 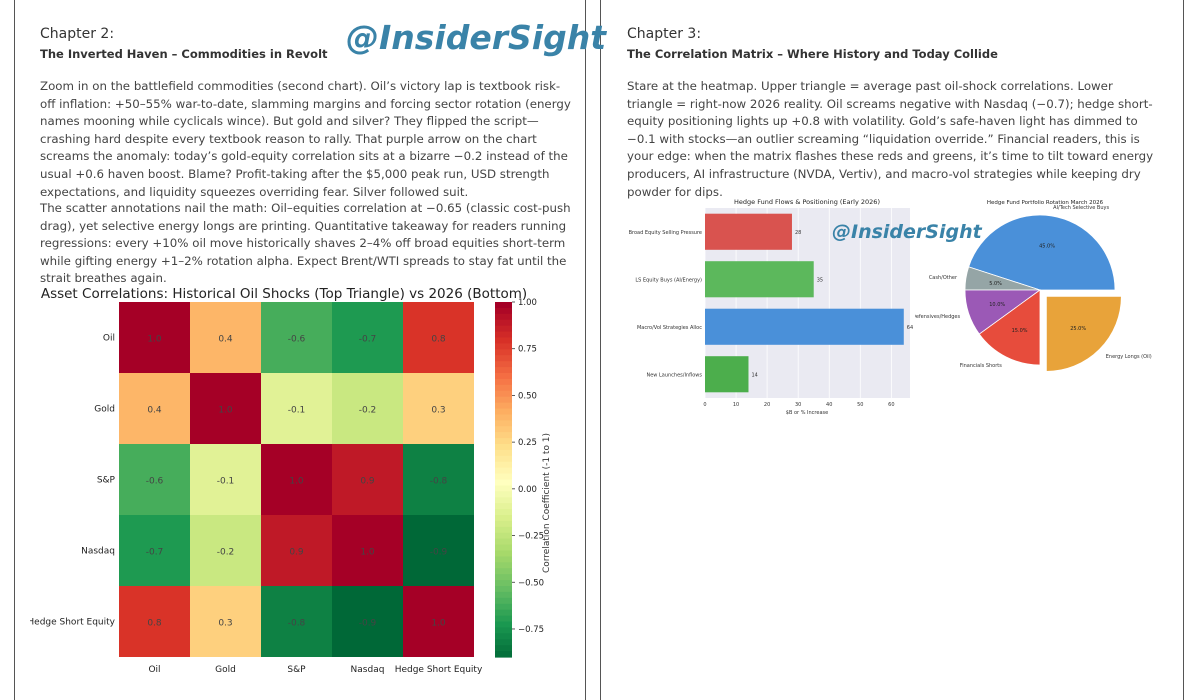 What do you see at coordinates (531, 537) in the screenshot?
I see `colorbar-tick-label: −0.25` at bounding box center [531, 537].